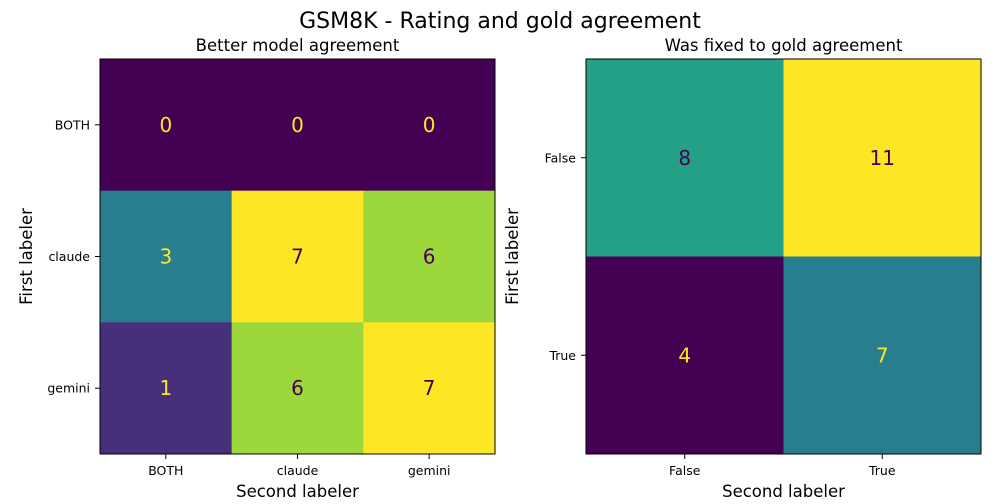  I want to click on cell-value-label: 4, so click(684, 355).